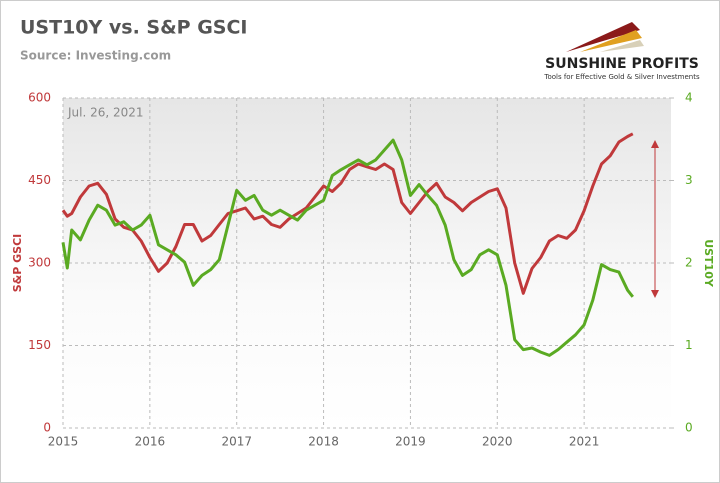 The image size is (720, 483). I want to click on x-tick-label: 2021, so click(584, 442).